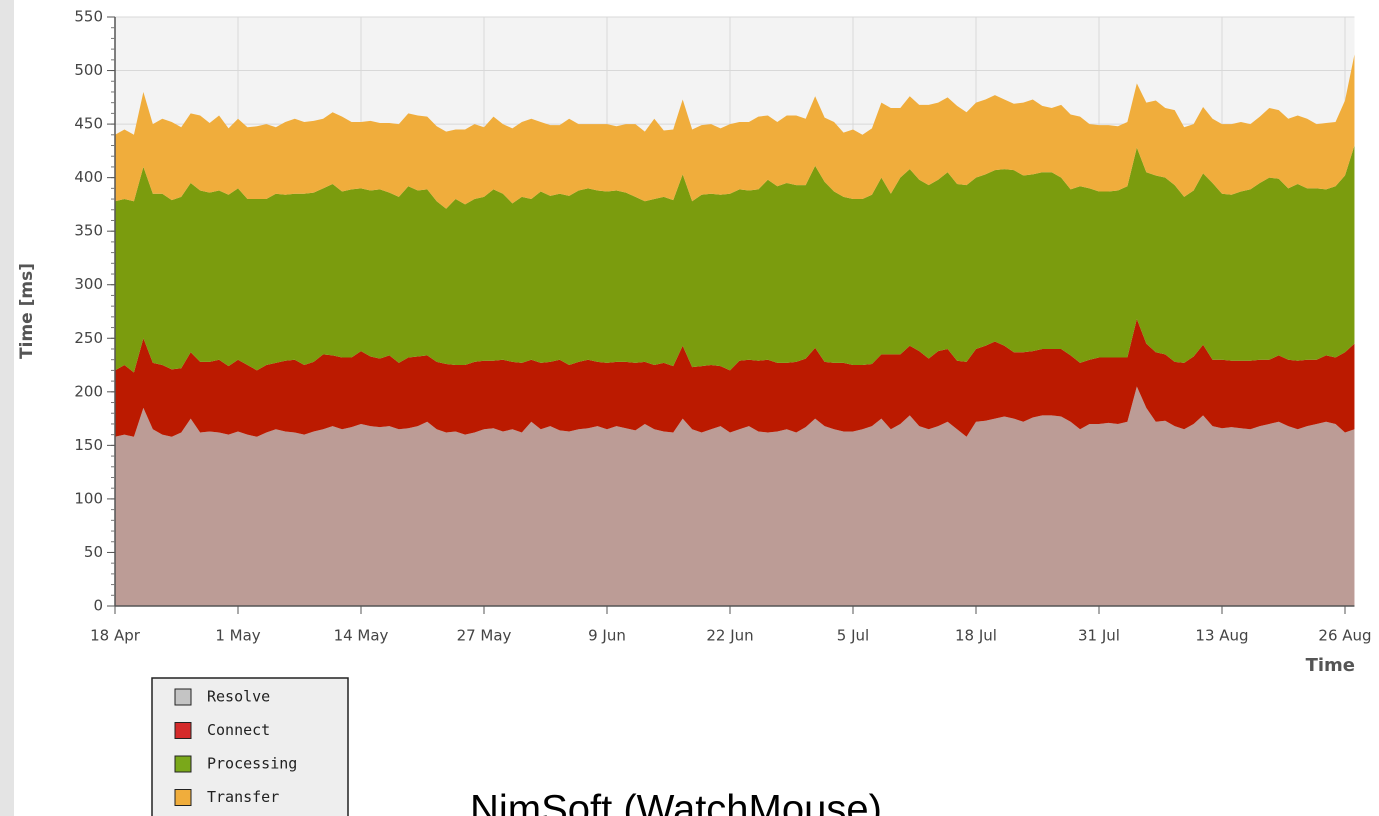 This screenshot has width=1379, height=816. Describe the element at coordinates (853, 636) in the screenshot. I see `x-tick-label: 5 Jul` at that location.